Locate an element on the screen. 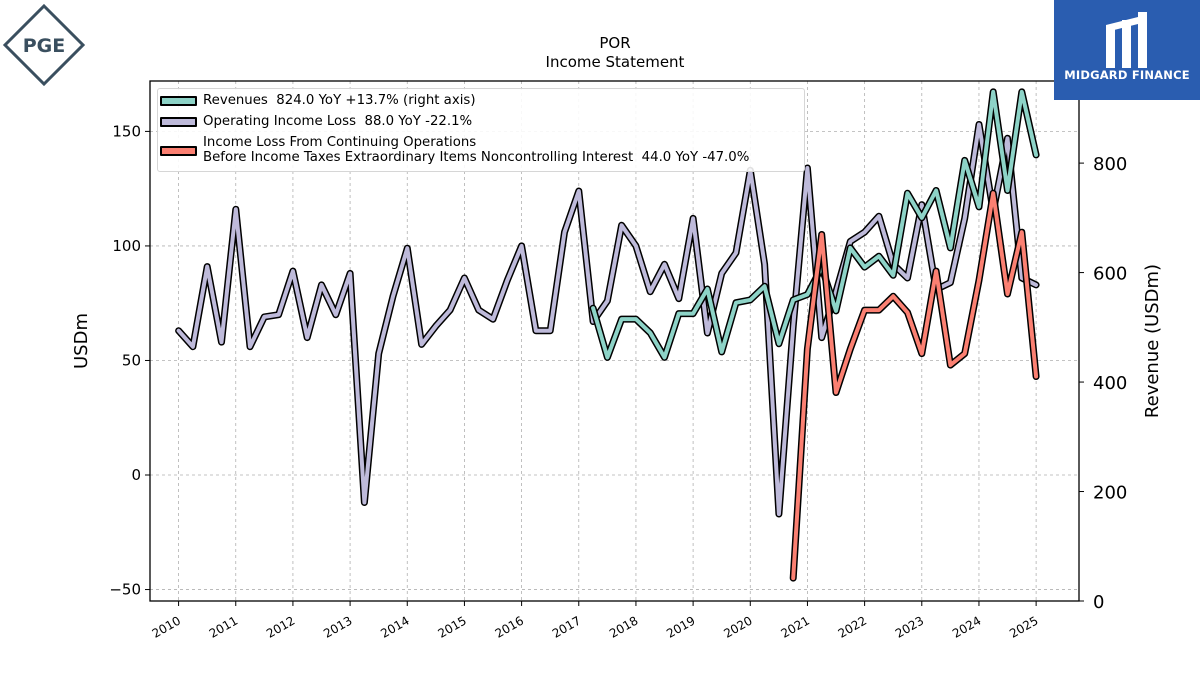 Image resolution: width=1200 pixels, height=675 pixels. chart-subtitle: Income Statement is located at coordinates (615, 62).